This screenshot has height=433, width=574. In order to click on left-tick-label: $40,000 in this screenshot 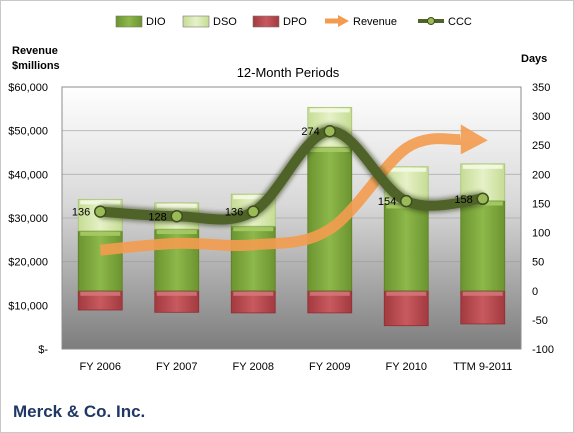, I will do `click(28, 175)`.